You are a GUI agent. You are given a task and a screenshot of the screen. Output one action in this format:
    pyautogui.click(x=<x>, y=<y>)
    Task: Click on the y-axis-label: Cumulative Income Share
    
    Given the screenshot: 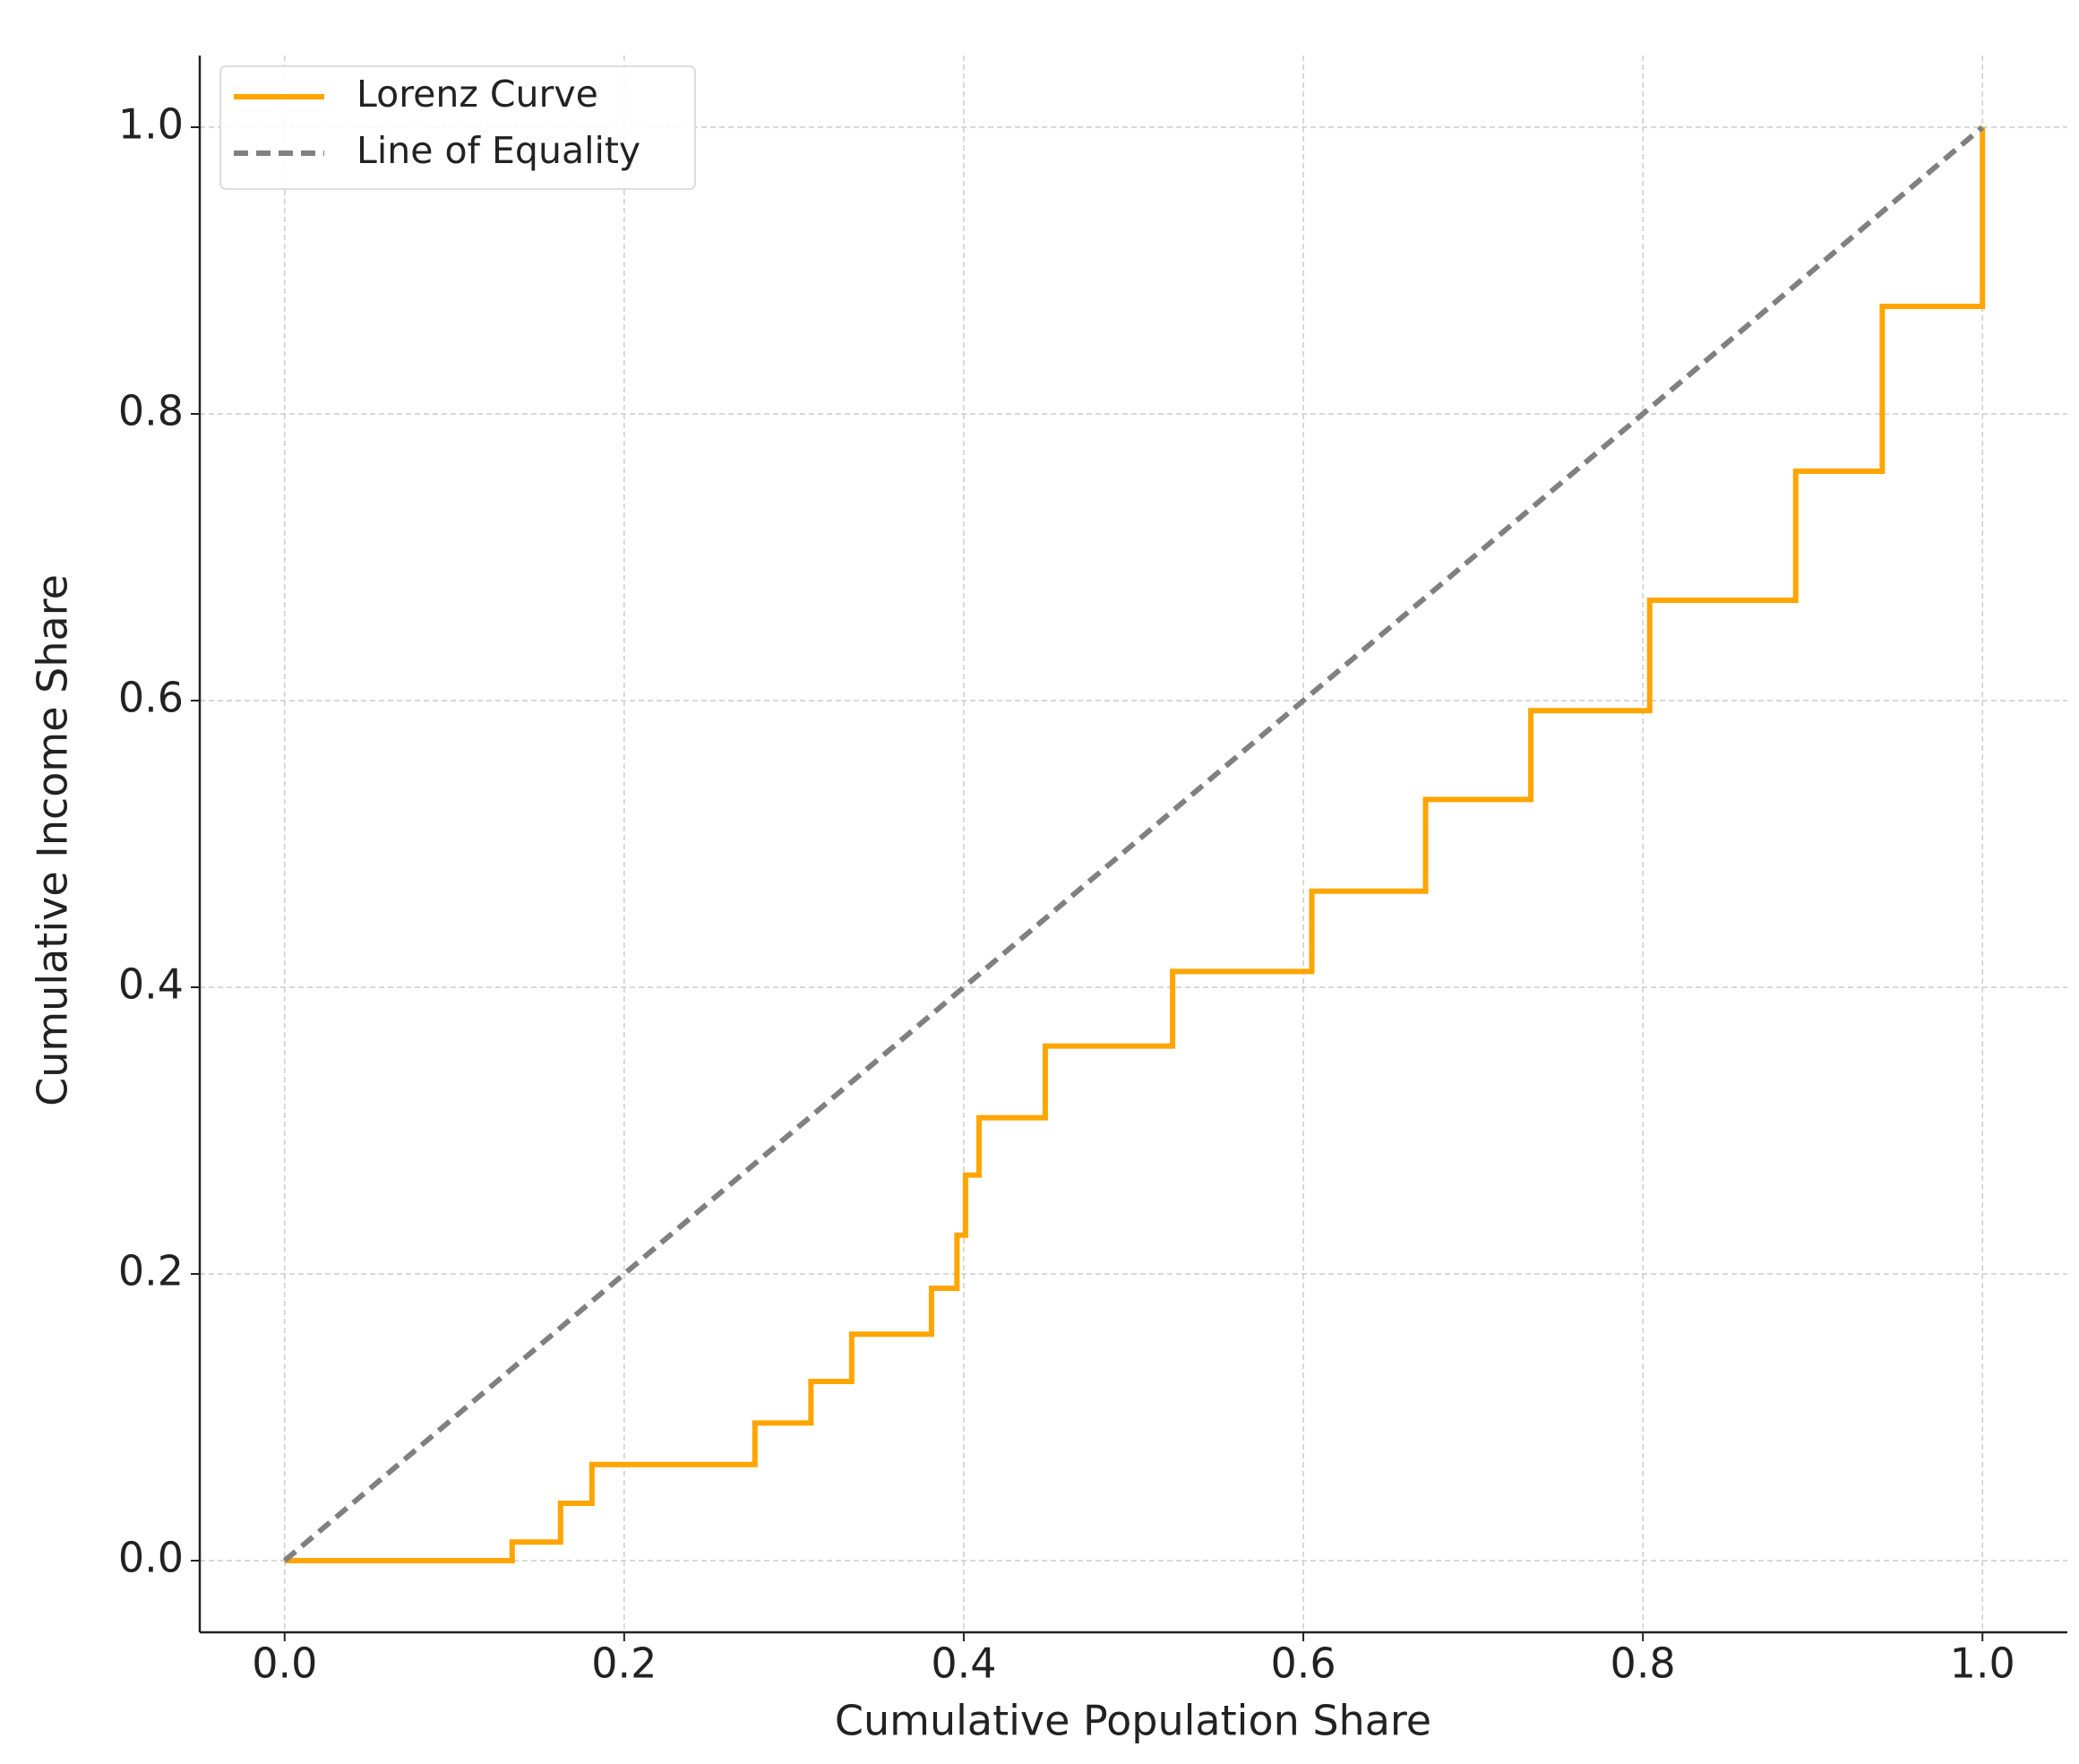 What is the action you would take?
    pyautogui.click(x=53, y=840)
    